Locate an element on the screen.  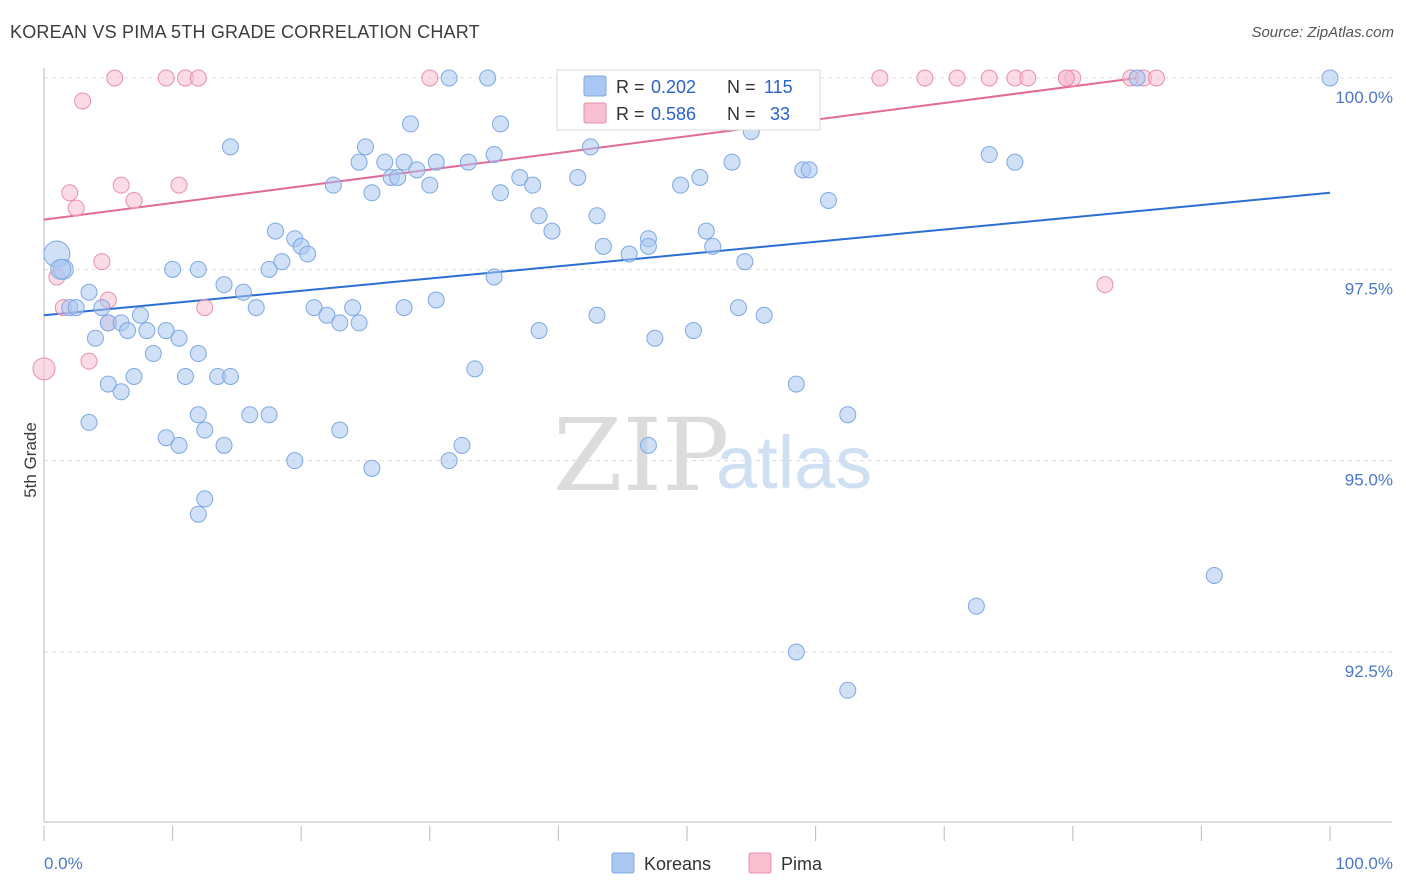
y-tick-label: 92.5% is located at coordinates (1369, 671).